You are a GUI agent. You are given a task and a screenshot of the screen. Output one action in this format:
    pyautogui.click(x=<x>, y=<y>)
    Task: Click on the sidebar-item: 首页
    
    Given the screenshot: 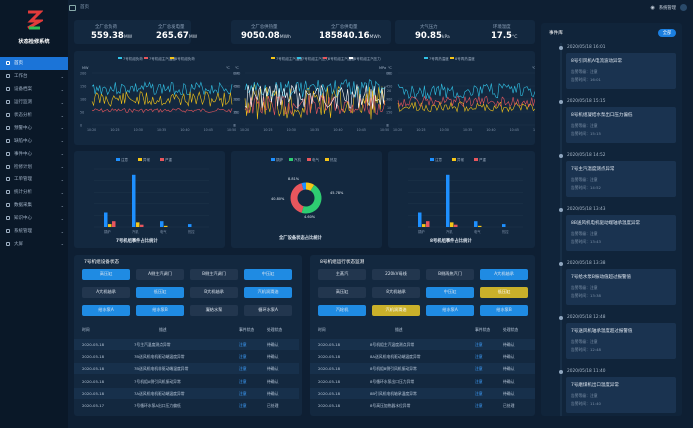 What is the action you would take?
    pyautogui.click(x=34, y=63)
    